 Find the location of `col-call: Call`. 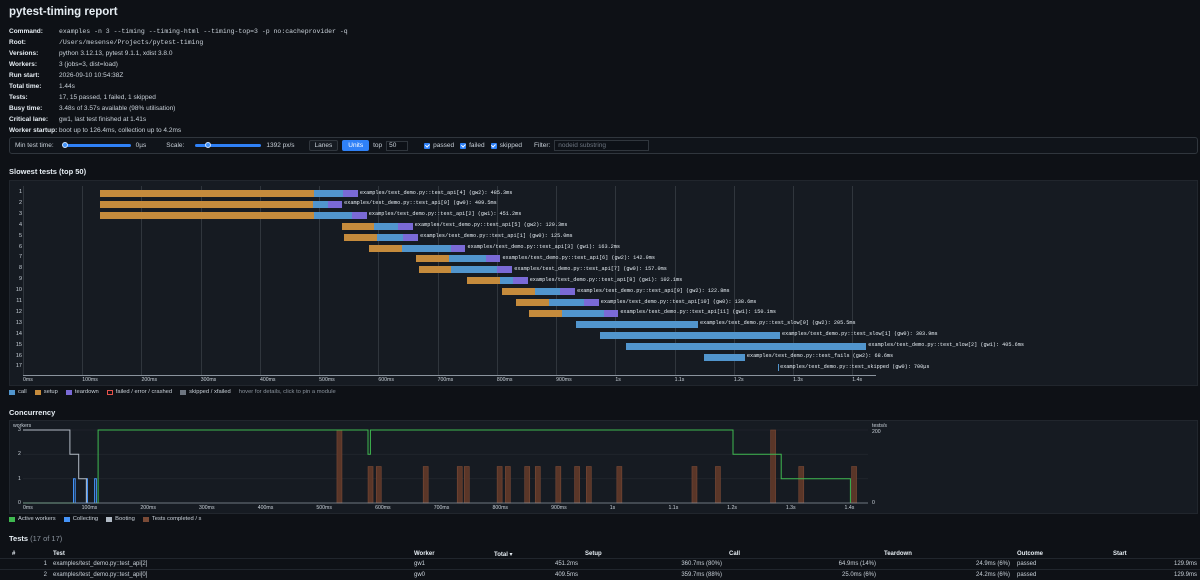

col-call: Call is located at coordinates (734, 554).